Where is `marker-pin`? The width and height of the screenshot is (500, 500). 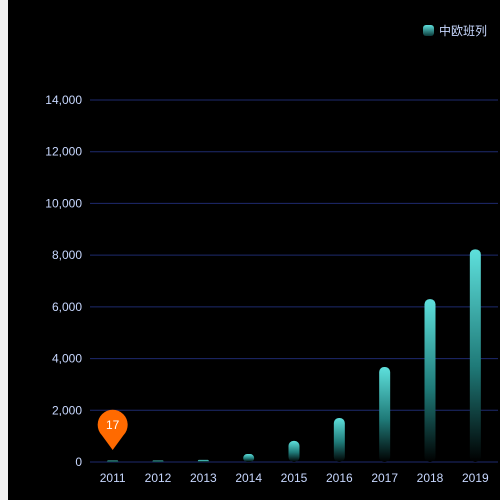 marker-pin is located at coordinates (112, 429).